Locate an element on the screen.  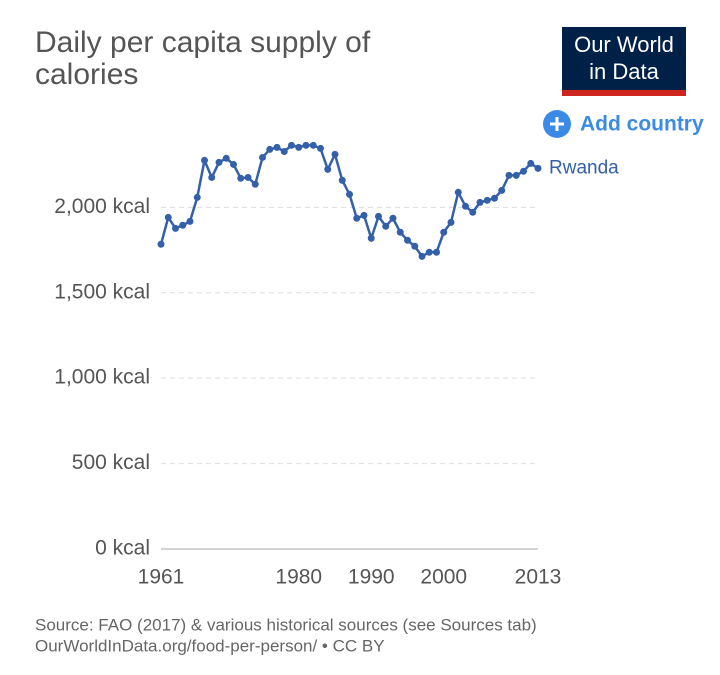
logo-box is located at coordinates (624, 58).